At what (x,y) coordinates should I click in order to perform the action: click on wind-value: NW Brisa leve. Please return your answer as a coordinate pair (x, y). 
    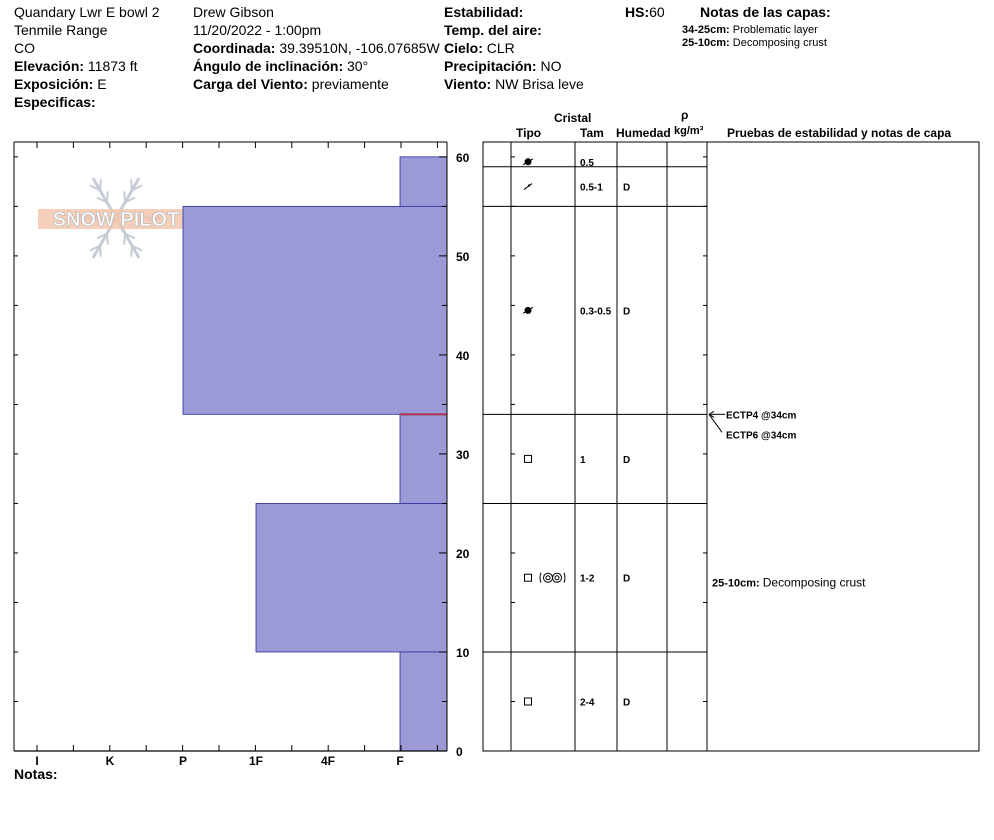
    Looking at the image, I should click on (539, 84).